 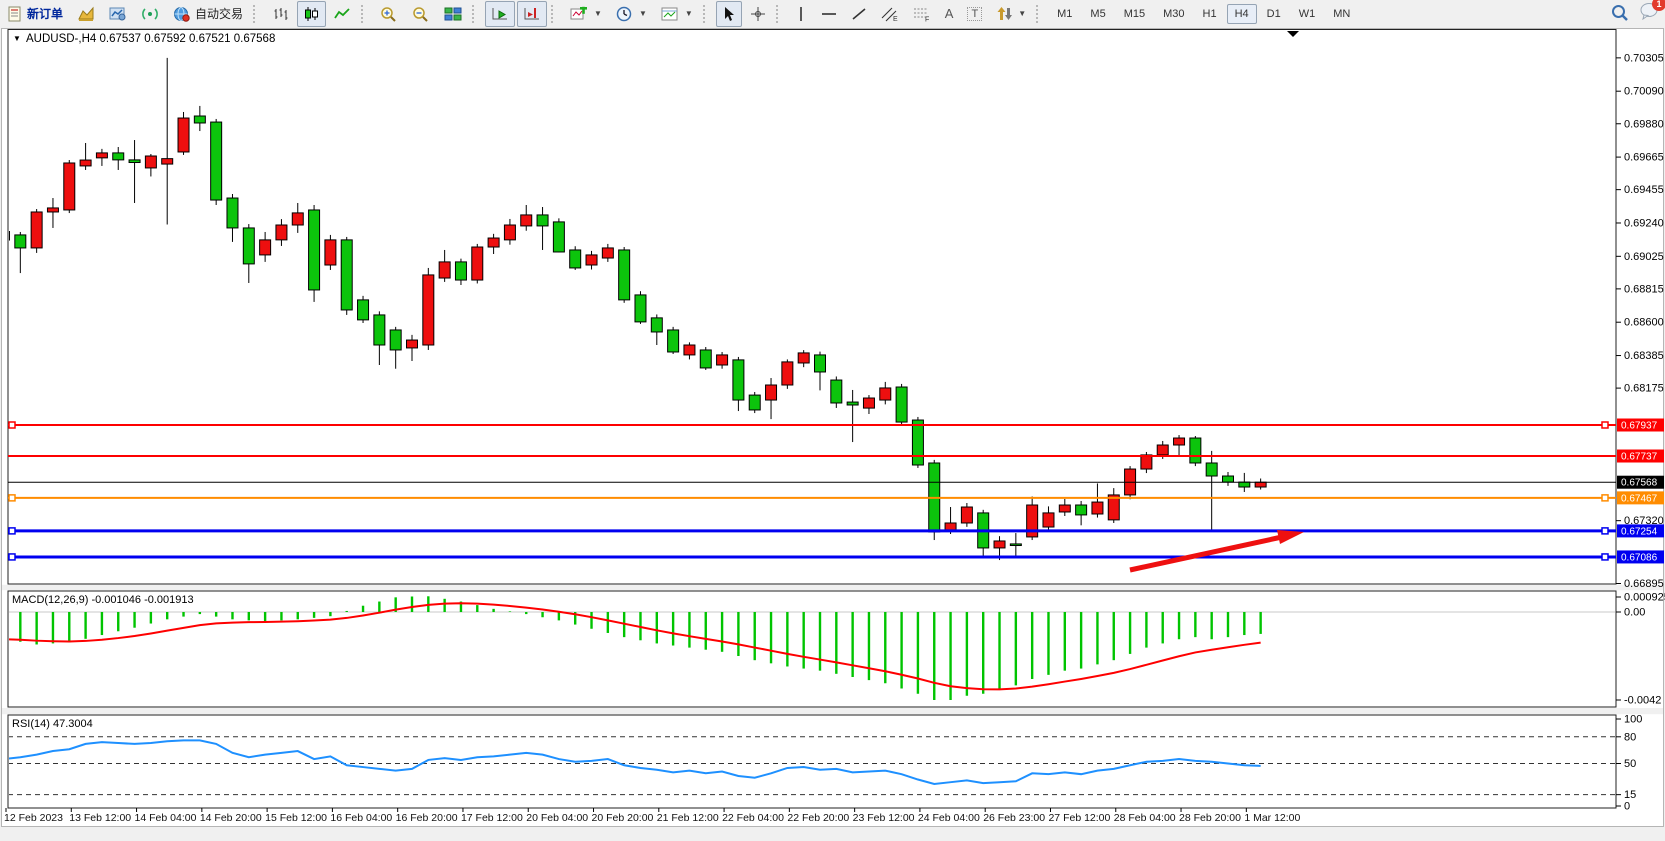 What do you see at coordinates (1630, 795) in the screenshot?
I see `svg-text: 15` at bounding box center [1630, 795].